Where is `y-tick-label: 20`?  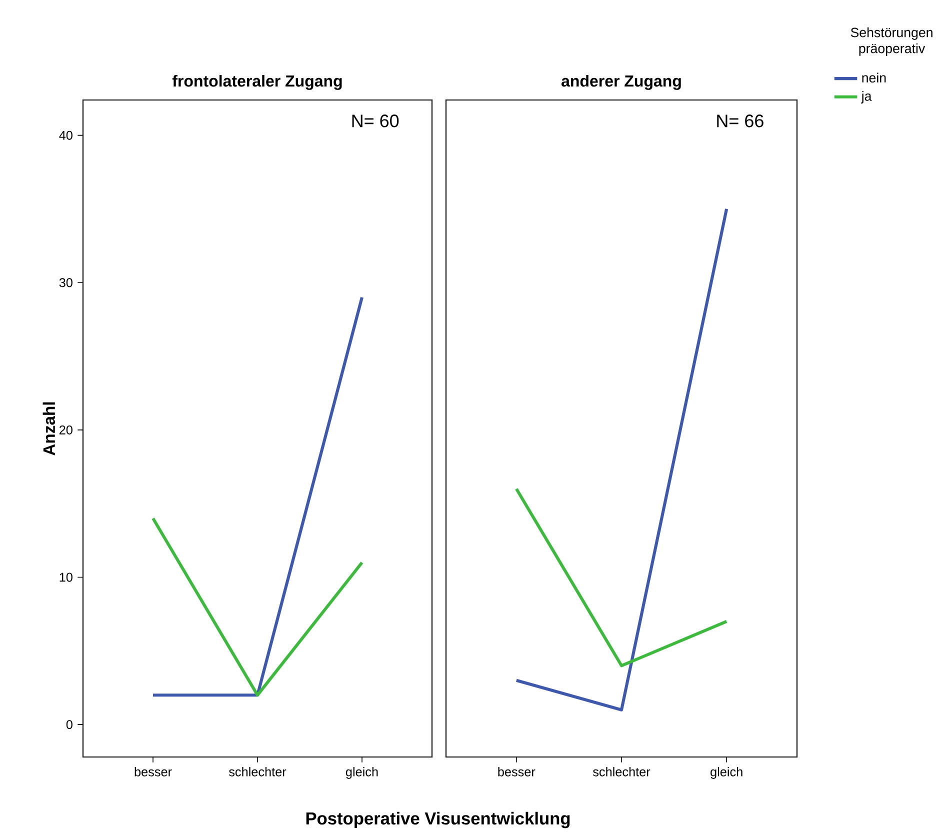
y-tick-label: 20 is located at coordinates (66, 429).